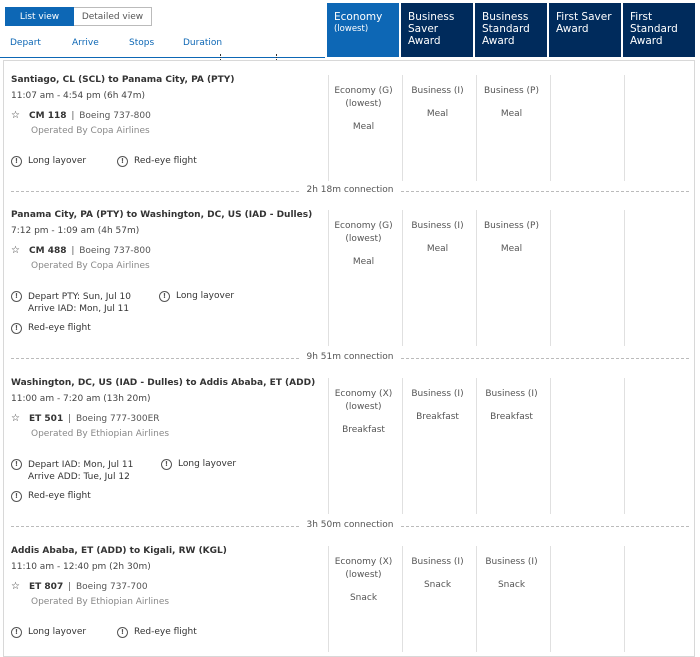 The height and width of the screenshot is (657, 700). What do you see at coordinates (431, 29) in the screenshot?
I see `fare-column-label: Business Saver Award` at bounding box center [431, 29].